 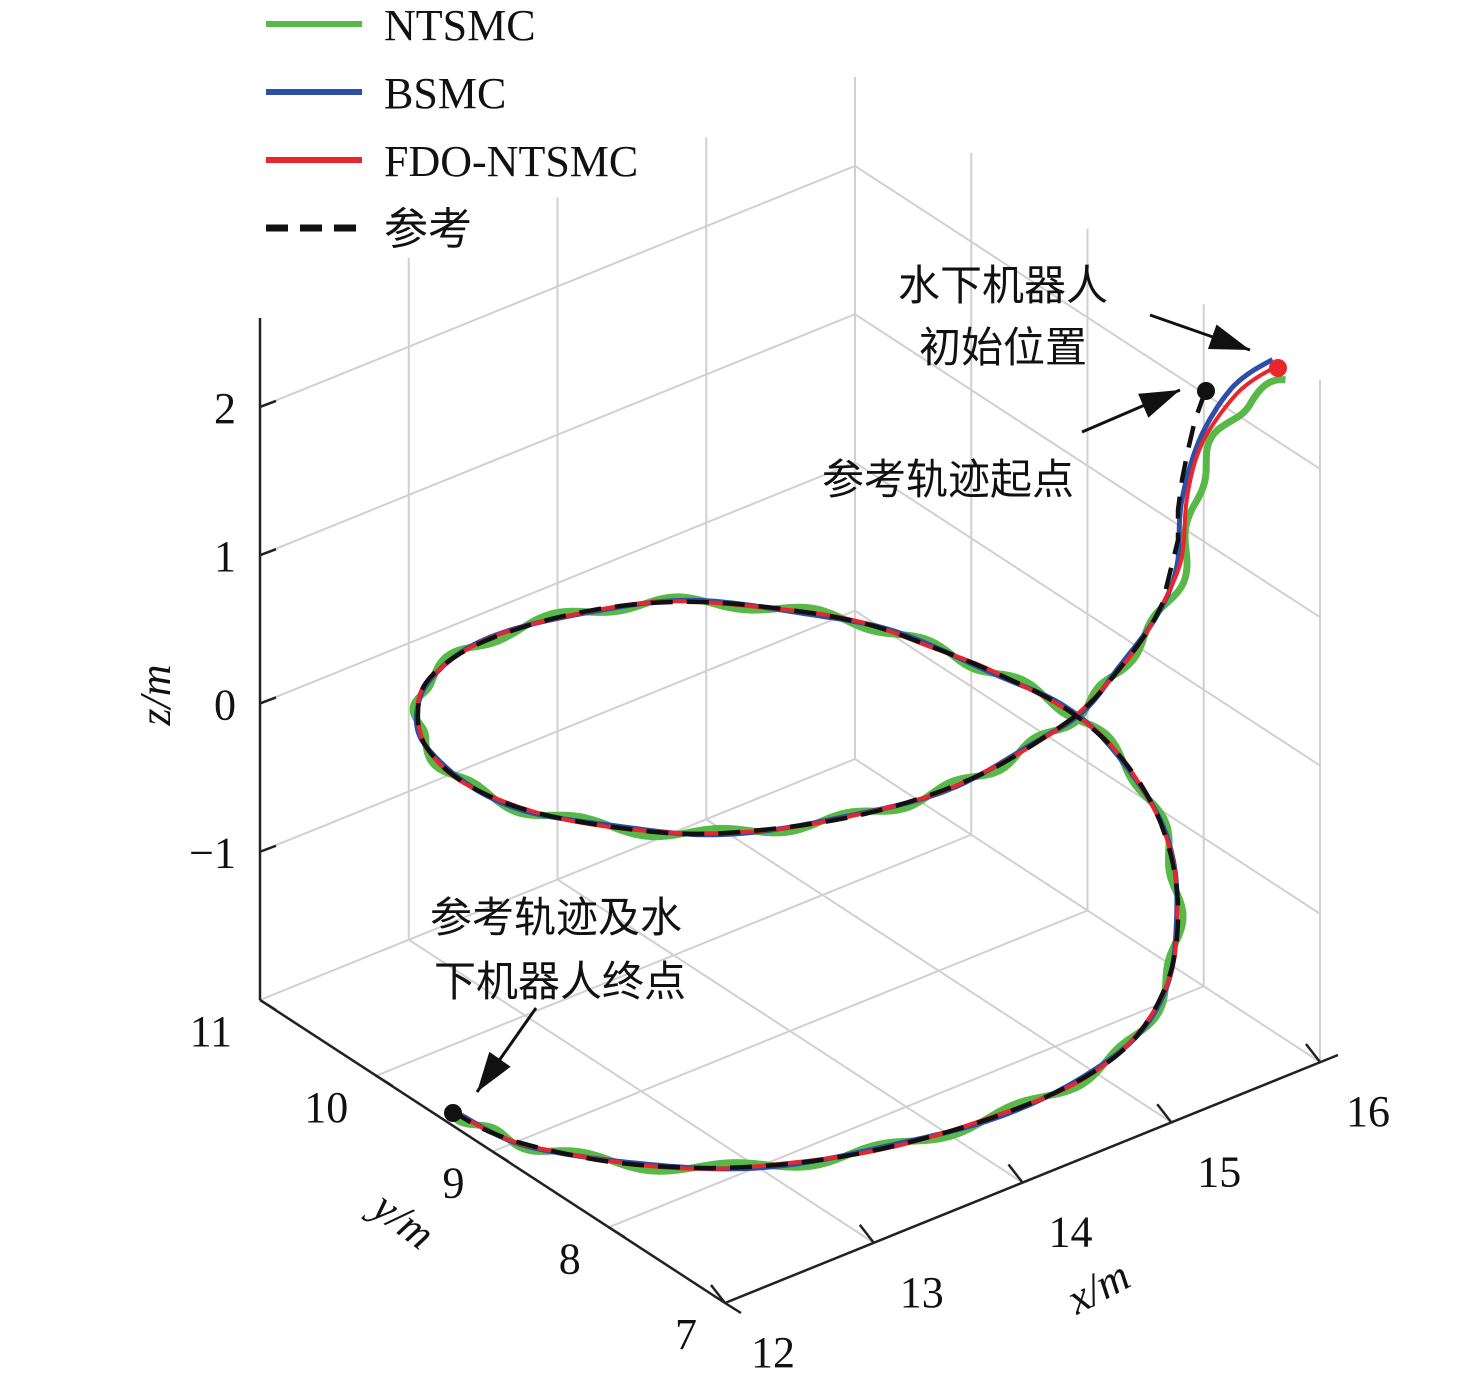 What do you see at coordinates (212, 853) in the screenshot?
I see `z-tick-label: −1` at bounding box center [212, 853].